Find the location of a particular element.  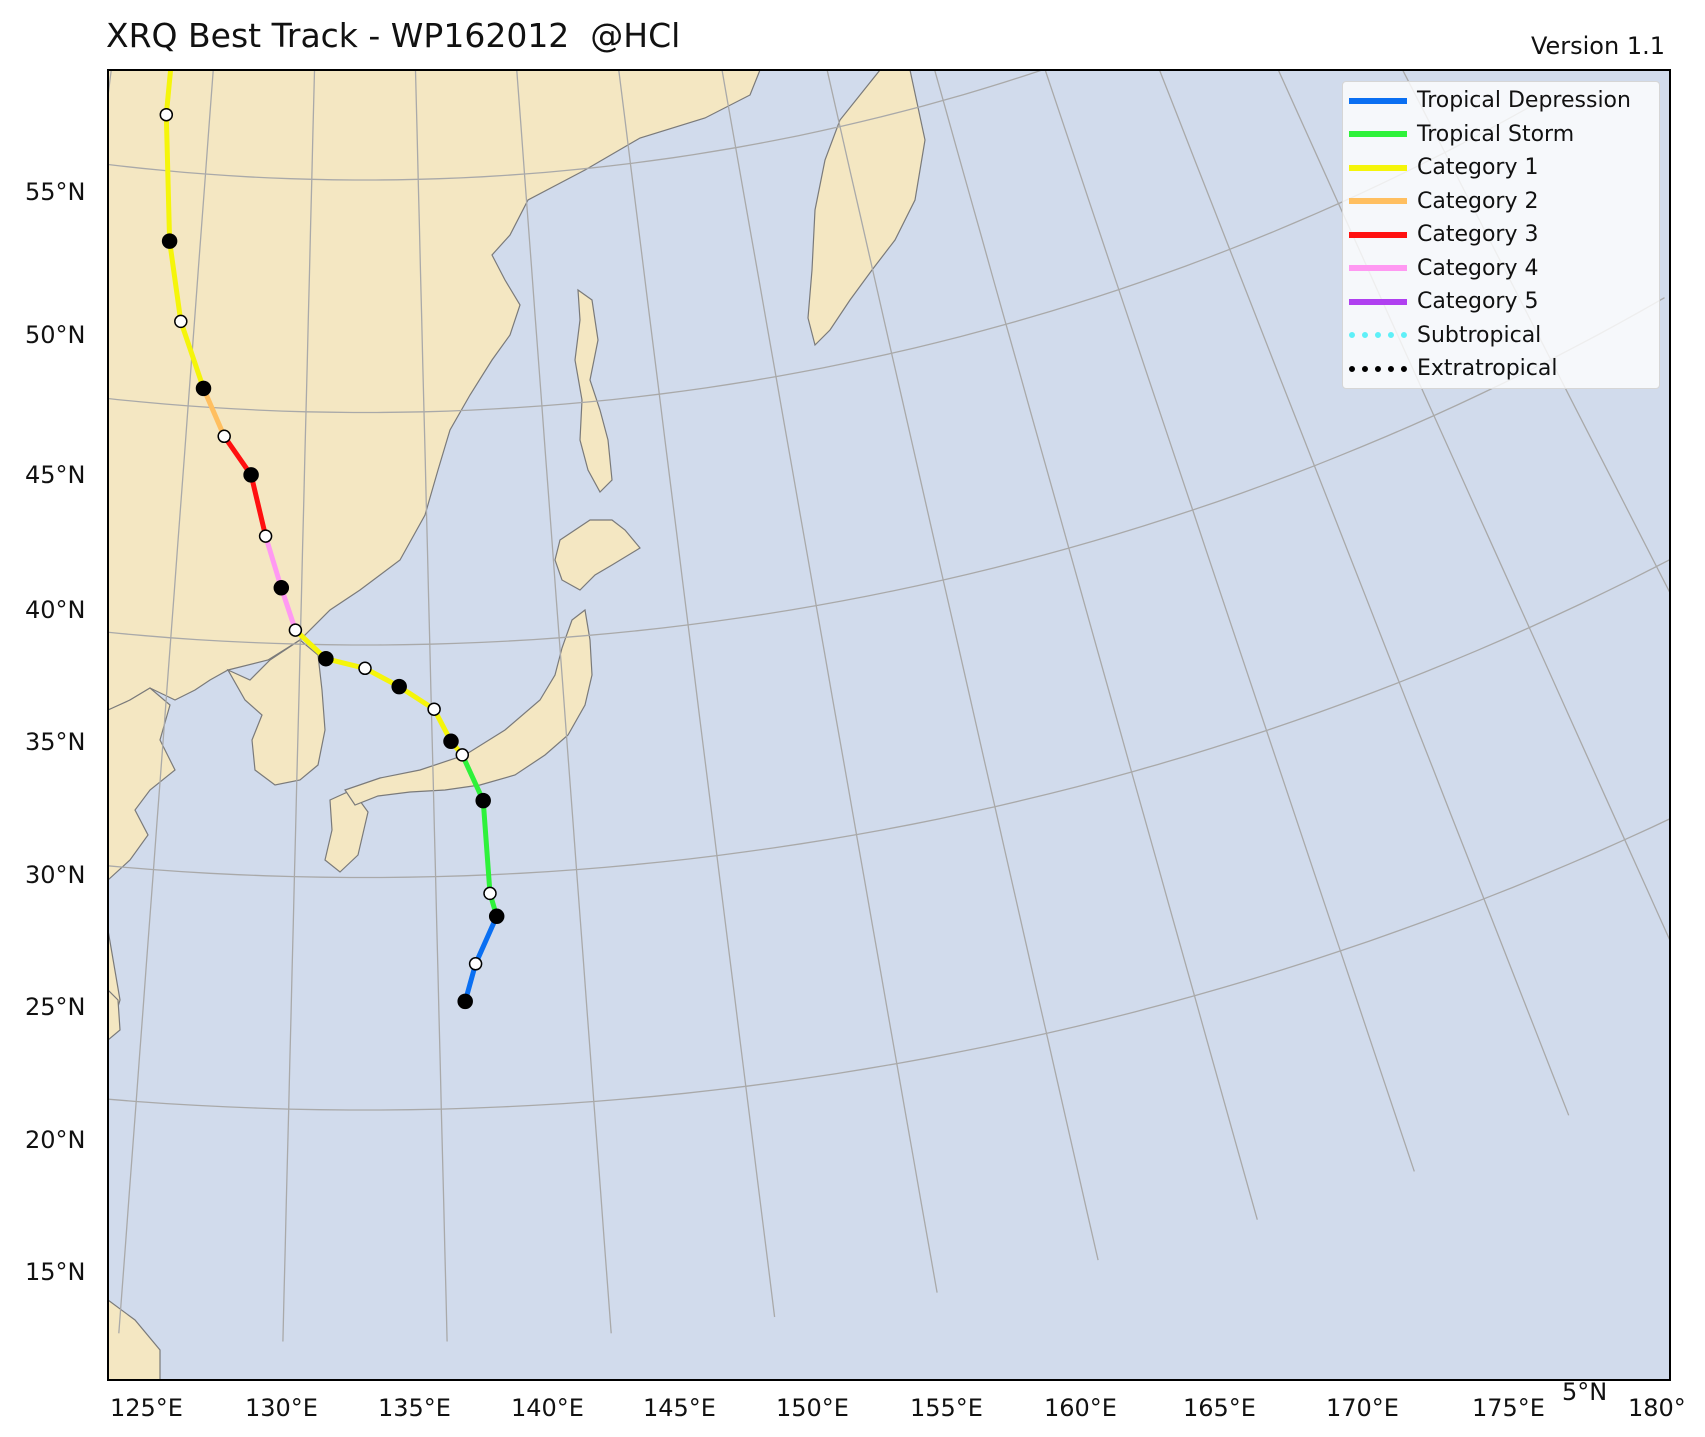

legend-swatch-td is located at coordinates (1378, 100).